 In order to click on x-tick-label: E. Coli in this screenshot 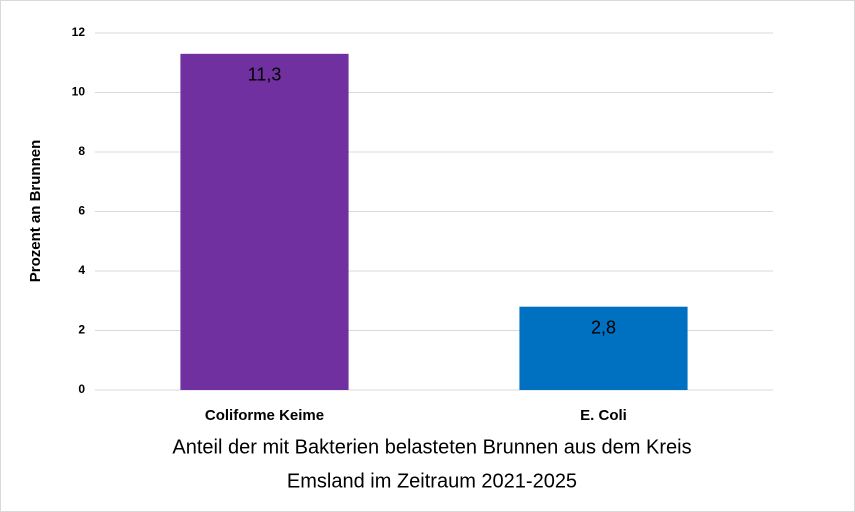, I will do `click(603, 415)`.